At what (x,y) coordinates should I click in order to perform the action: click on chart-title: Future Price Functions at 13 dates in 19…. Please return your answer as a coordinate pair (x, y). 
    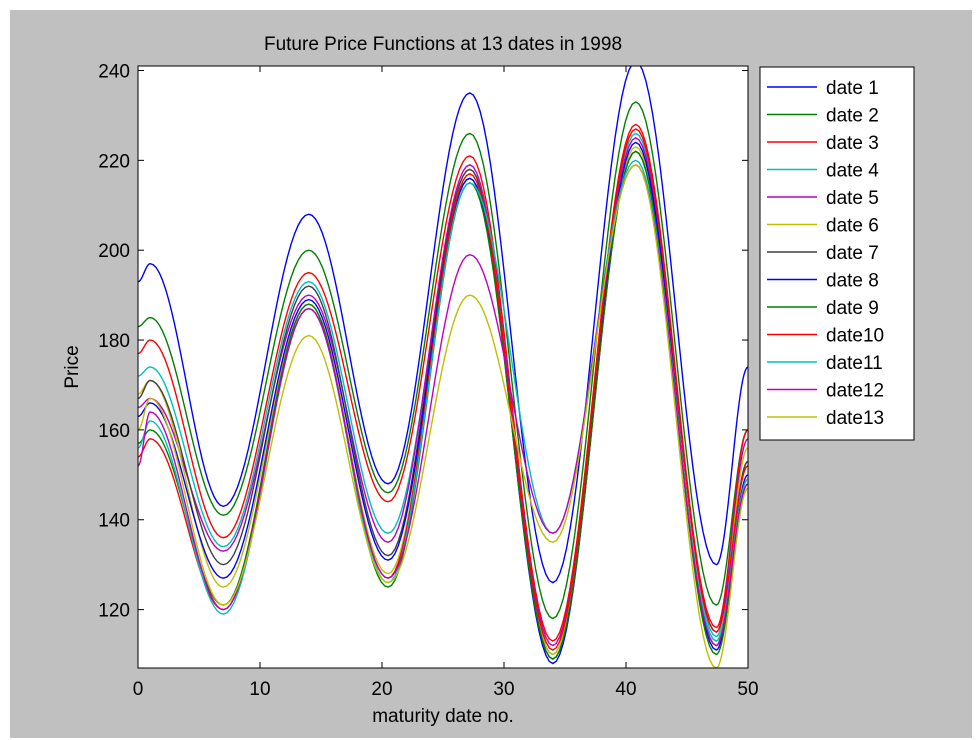
    Looking at the image, I should click on (443, 44).